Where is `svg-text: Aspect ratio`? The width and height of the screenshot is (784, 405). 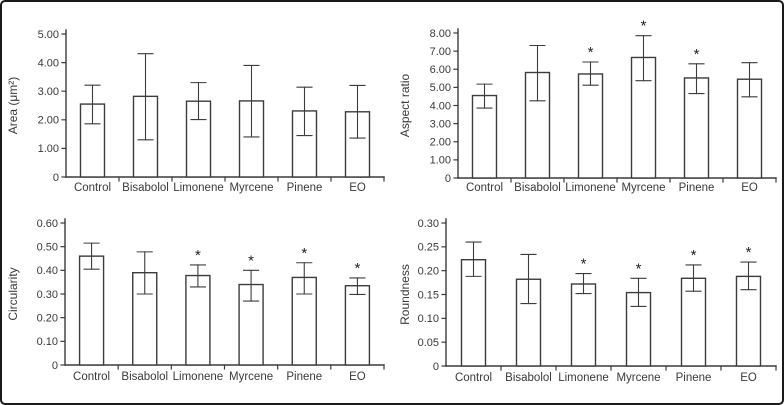
svg-text: Aspect ratio is located at coordinates (405, 105).